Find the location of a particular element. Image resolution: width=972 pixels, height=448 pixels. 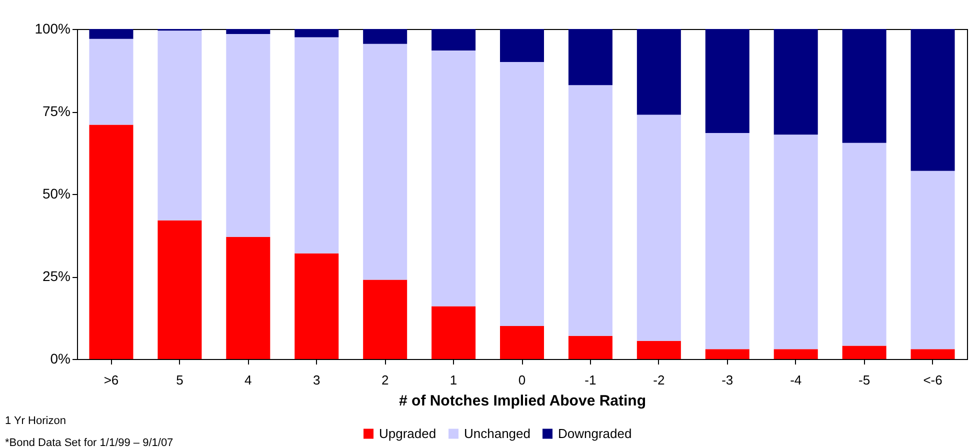

y-tick-label: 25% is located at coordinates (56, 276).